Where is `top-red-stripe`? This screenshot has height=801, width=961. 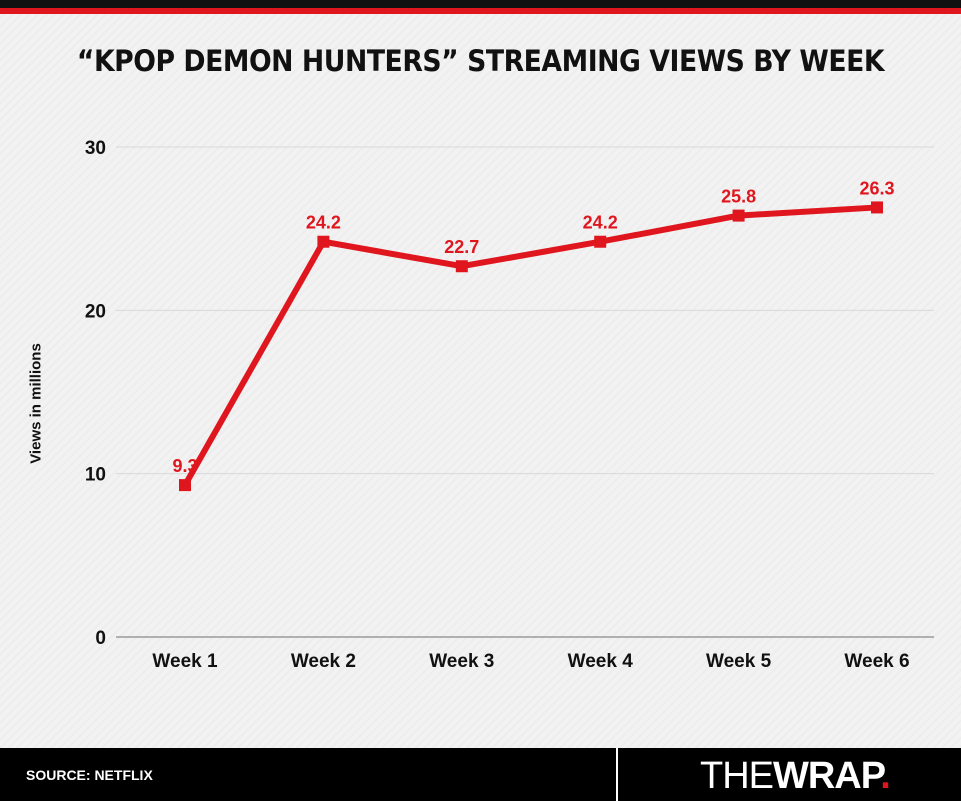 top-red-stripe is located at coordinates (480, 11).